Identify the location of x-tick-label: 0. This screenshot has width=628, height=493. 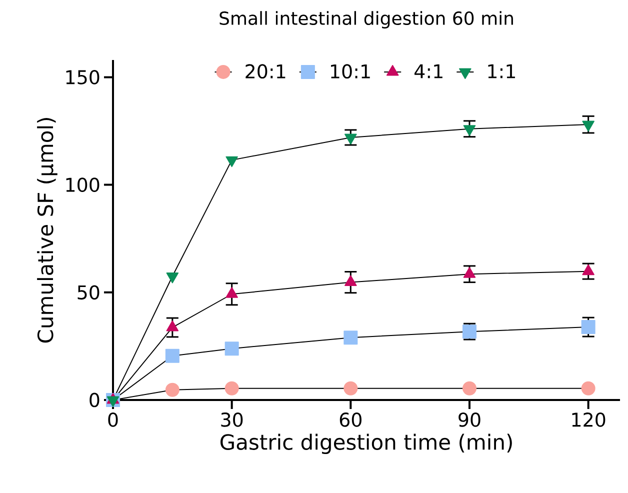
(113, 419).